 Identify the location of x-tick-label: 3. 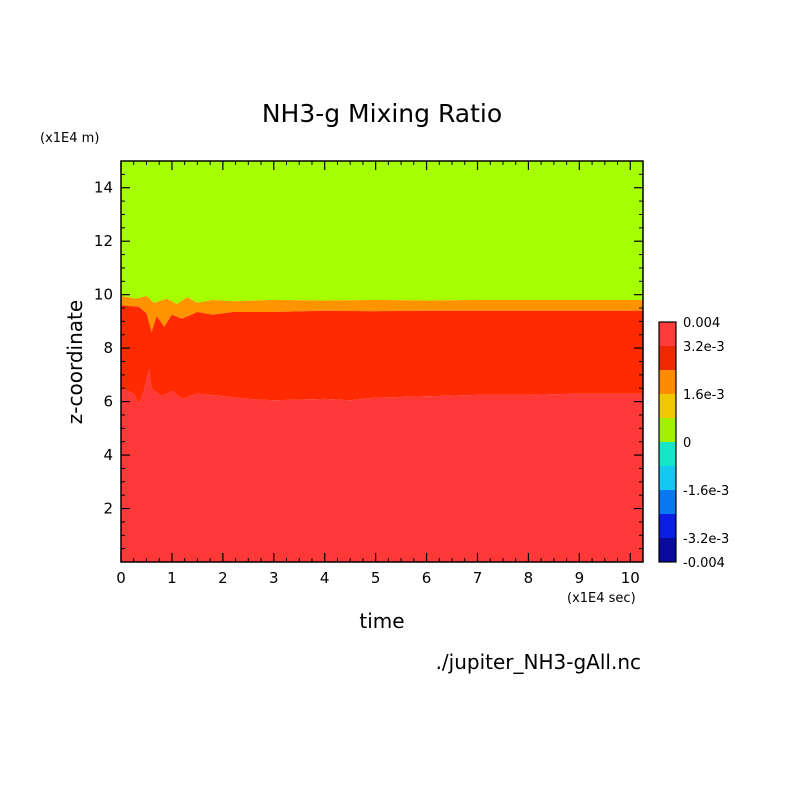
(274, 578).